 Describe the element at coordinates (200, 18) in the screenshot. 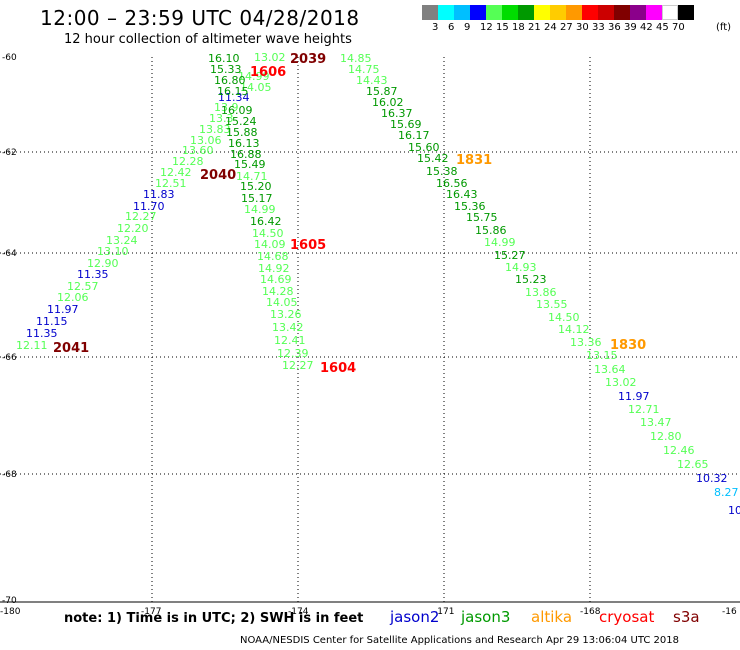

I see `page-title: 12:00 – 23:59 UTC 04/28/2018` at that location.